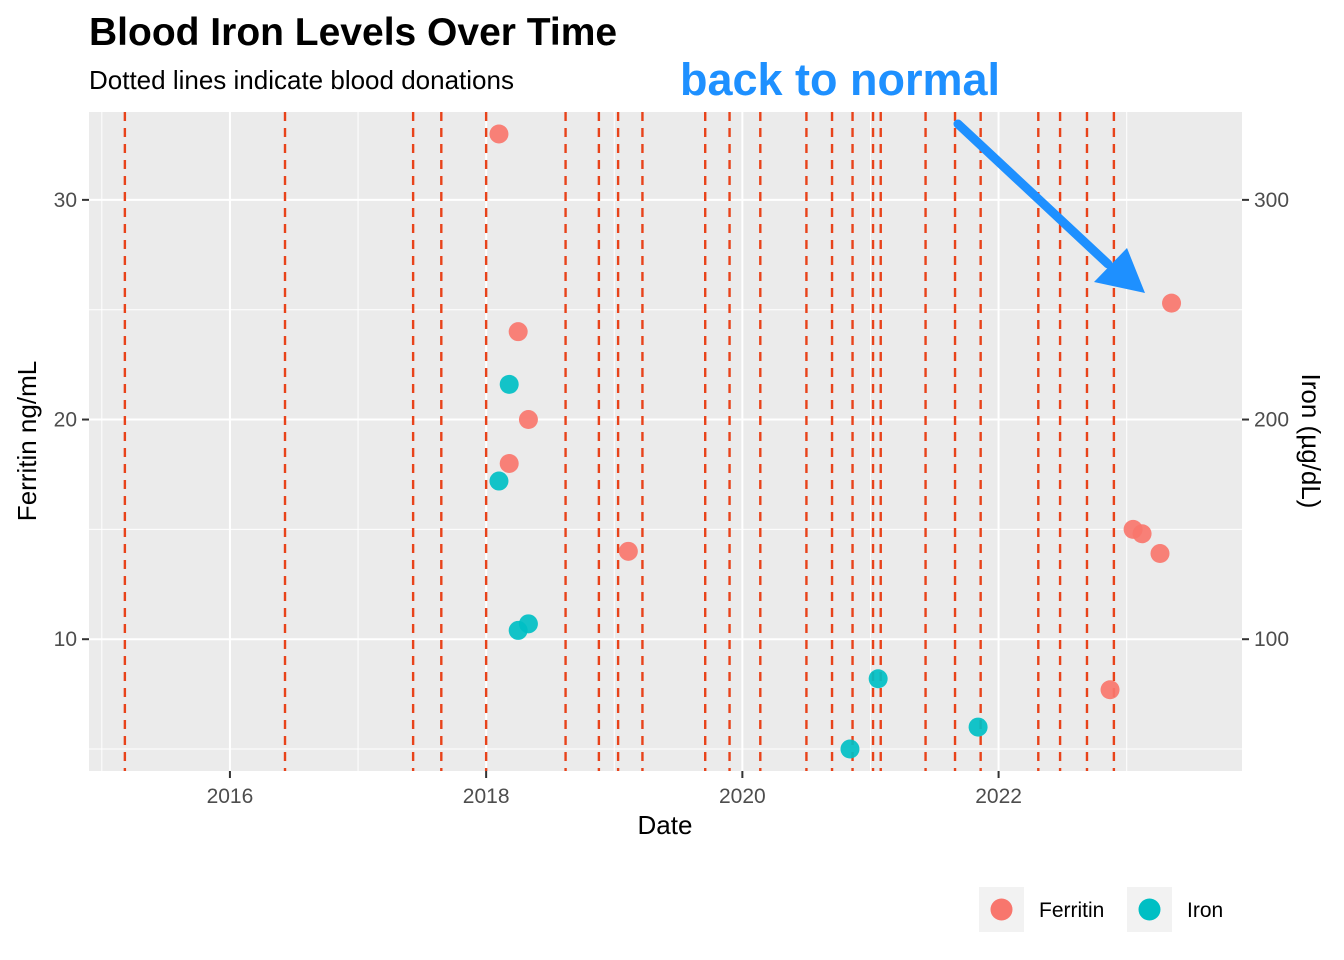 The height and width of the screenshot is (960, 1344). I want to click on y-right-tick-label: 100, so click(1271, 639).